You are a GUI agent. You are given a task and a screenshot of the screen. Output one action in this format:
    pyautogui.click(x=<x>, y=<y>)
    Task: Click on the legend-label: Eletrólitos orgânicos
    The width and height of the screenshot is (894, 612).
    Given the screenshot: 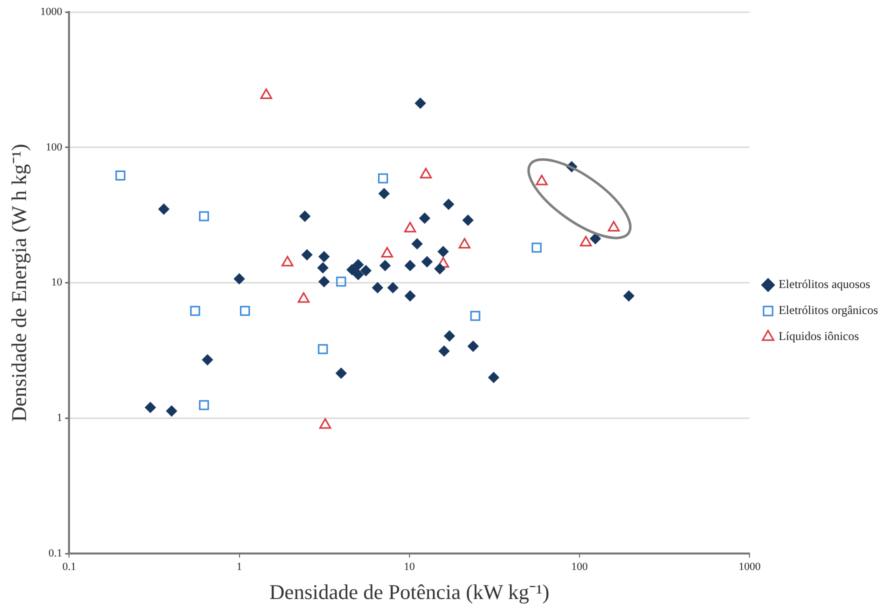 What is the action you would take?
    pyautogui.click(x=828, y=310)
    